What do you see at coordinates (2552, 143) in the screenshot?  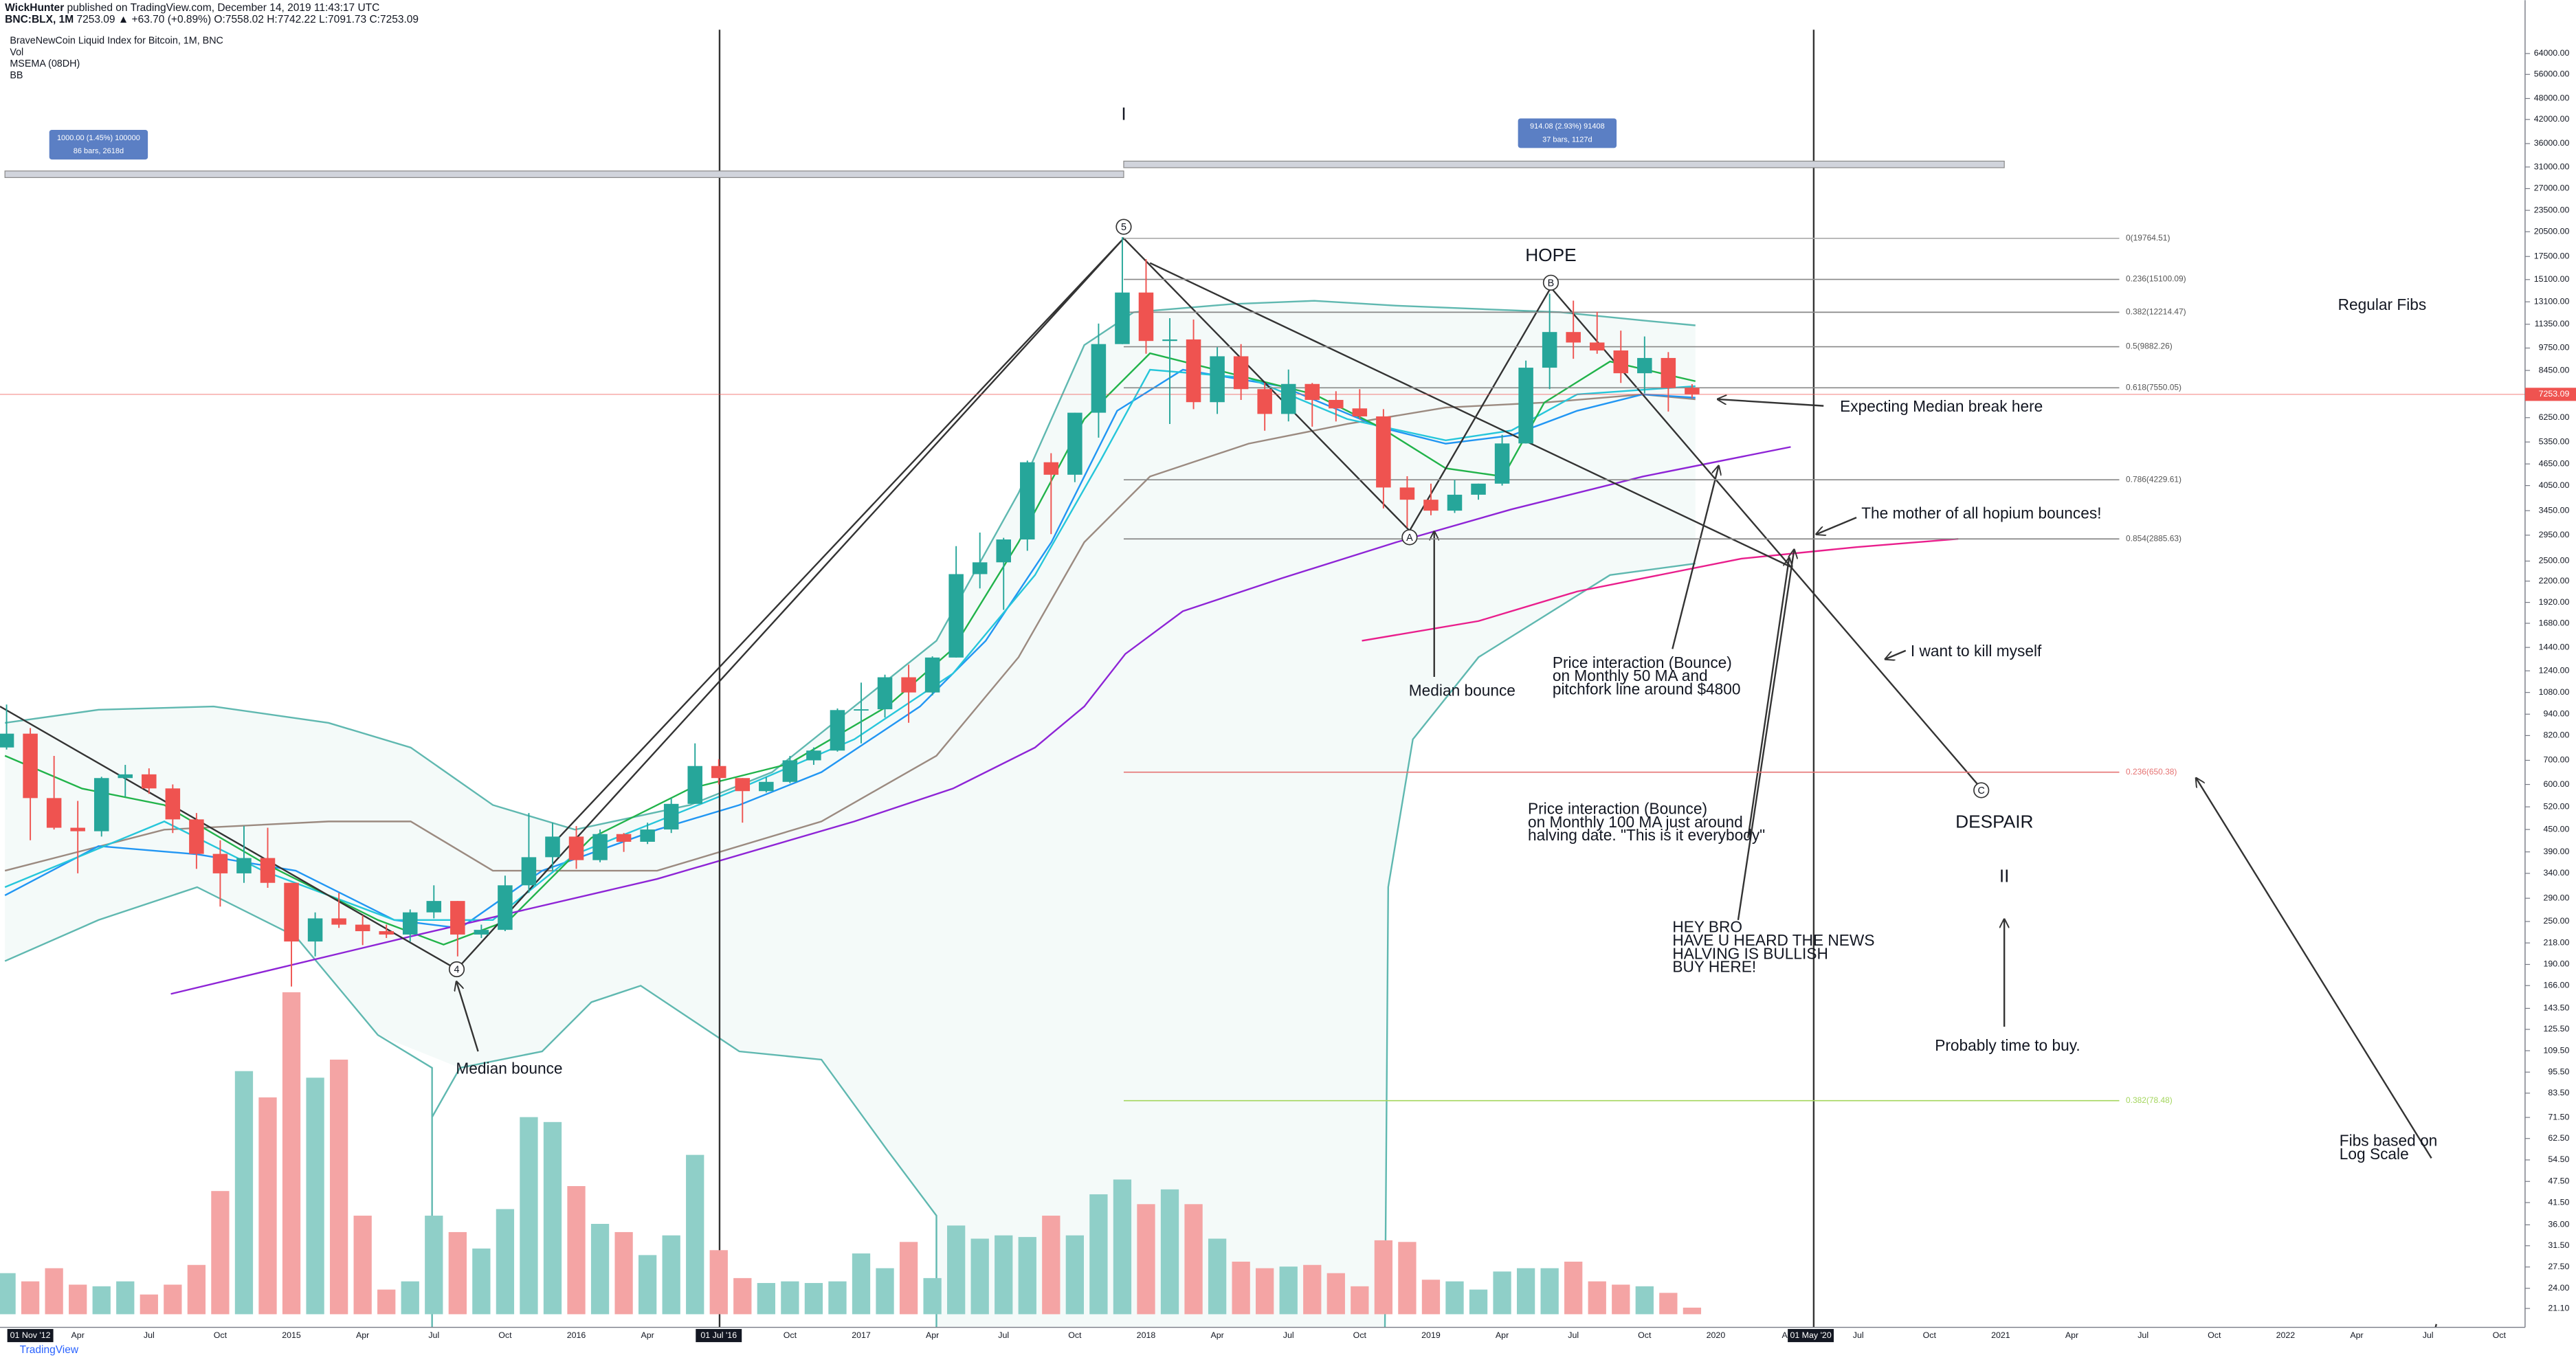 I see `y-tick-label: 36000.00` at bounding box center [2552, 143].